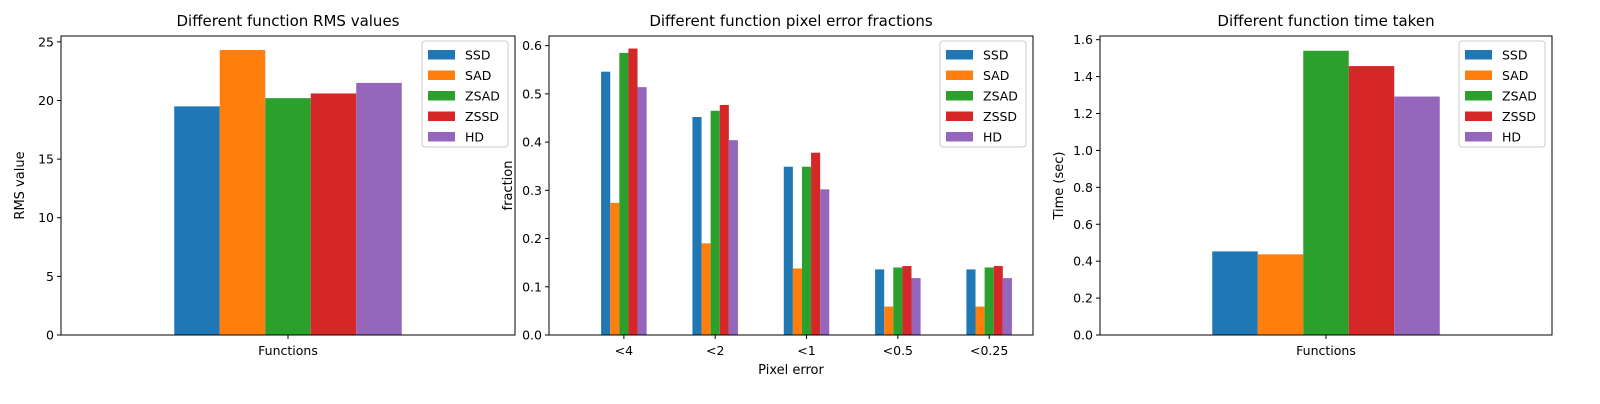 This screenshot has width=1600, height=404. Describe the element at coordinates (532, 190) in the screenshot. I see `y-tick-label: 0.3` at that location.